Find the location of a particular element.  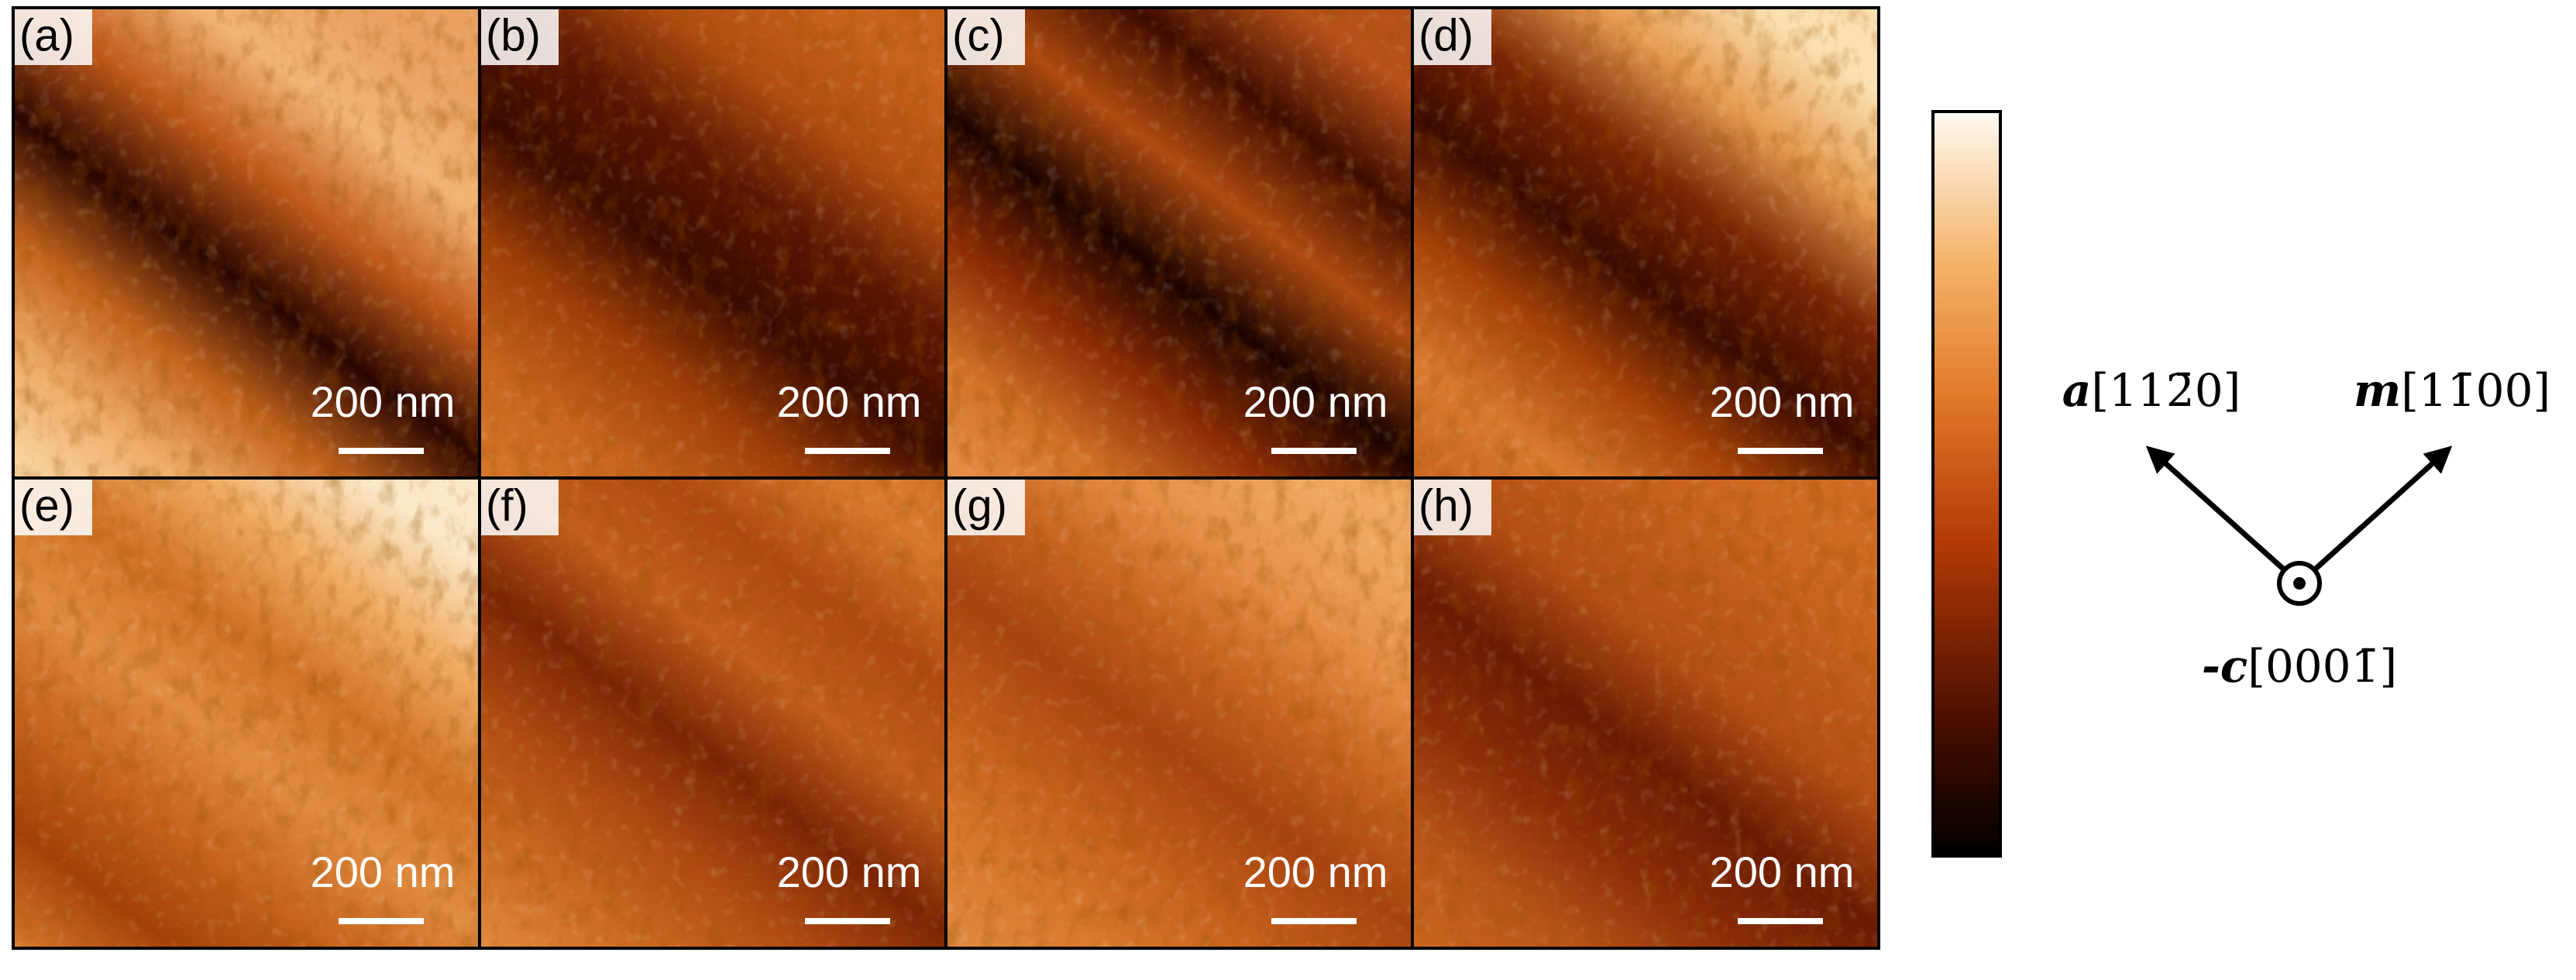

direction-diagram: a[112̄0] m[11̄00] -c[0001̄] is located at coordinates (2306, 528).